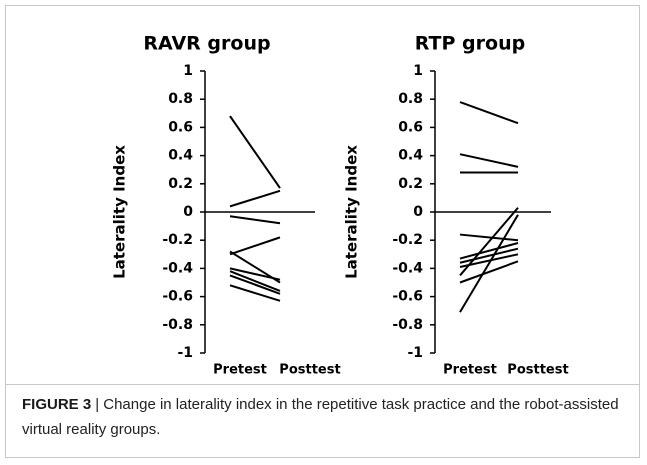 The height and width of the screenshot is (465, 647). I want to click on separator, so click(322, 384).